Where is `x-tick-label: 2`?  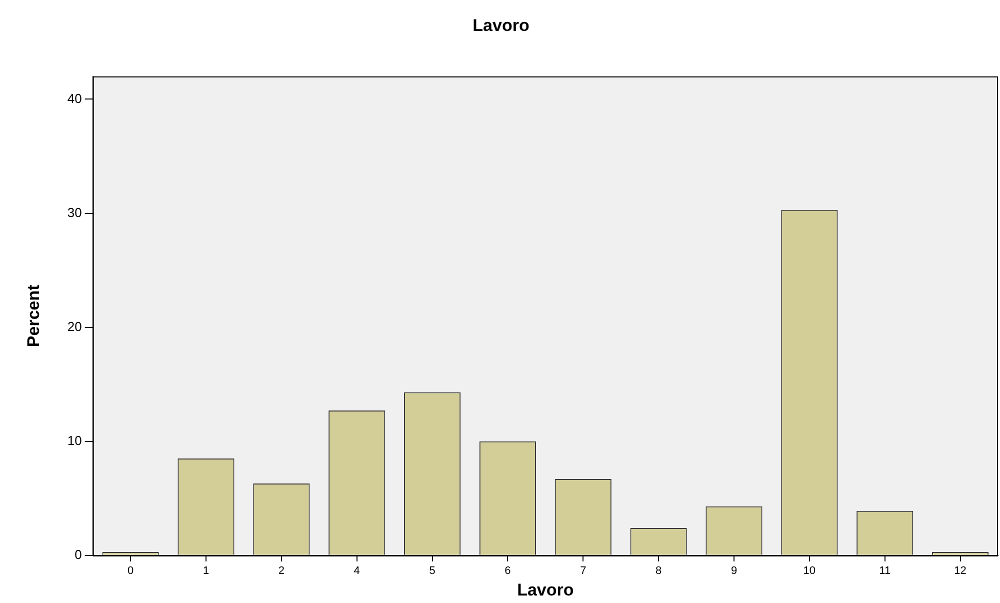 x-tick-label: 2 is located at coordinates (281, 571).